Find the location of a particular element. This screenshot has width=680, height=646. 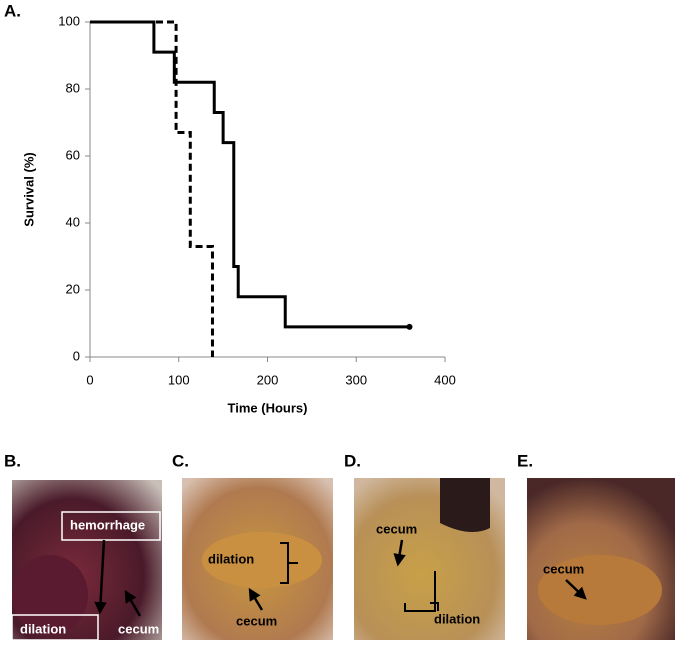

panel-label: A. is located at coordinates (12, 10).